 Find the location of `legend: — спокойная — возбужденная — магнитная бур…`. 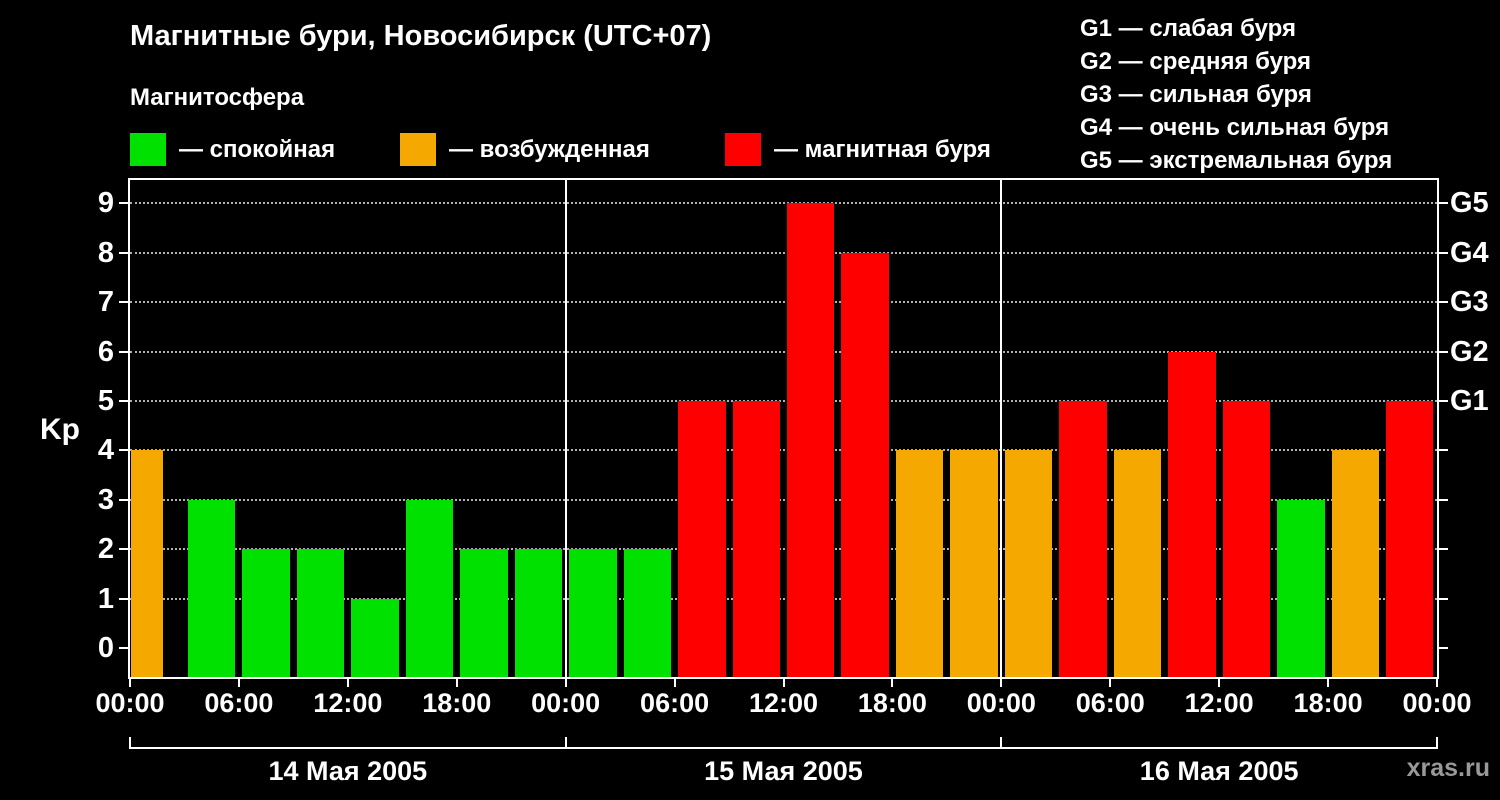

legend: — спокойная — возбужденная — магнитная бур… is located at coordinates (750, 153).